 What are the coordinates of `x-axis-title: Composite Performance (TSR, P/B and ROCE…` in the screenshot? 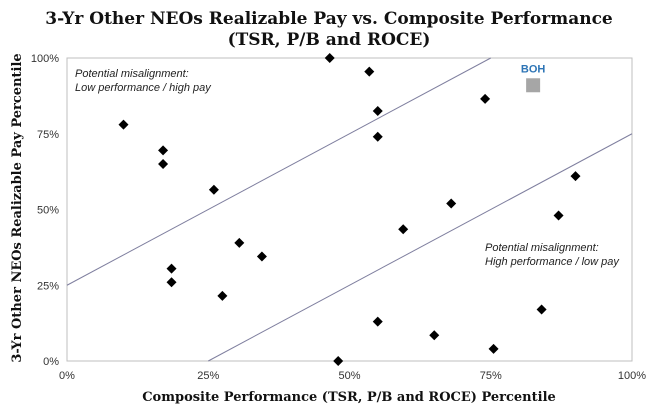 It's located at (349, 397).